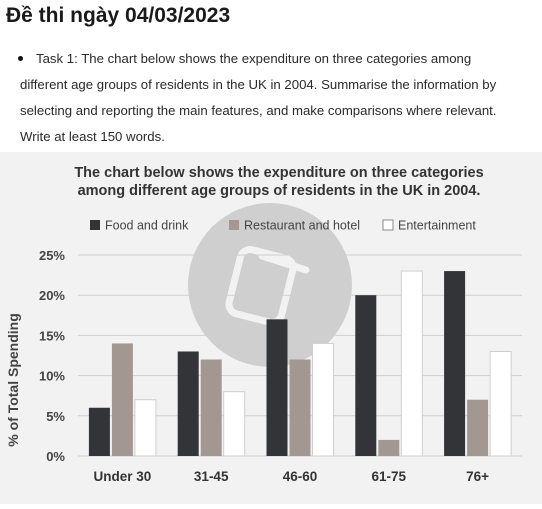 This screenshot has width=542, height=509. I want to click on y-tick-label: 25%, so click(52, 255).